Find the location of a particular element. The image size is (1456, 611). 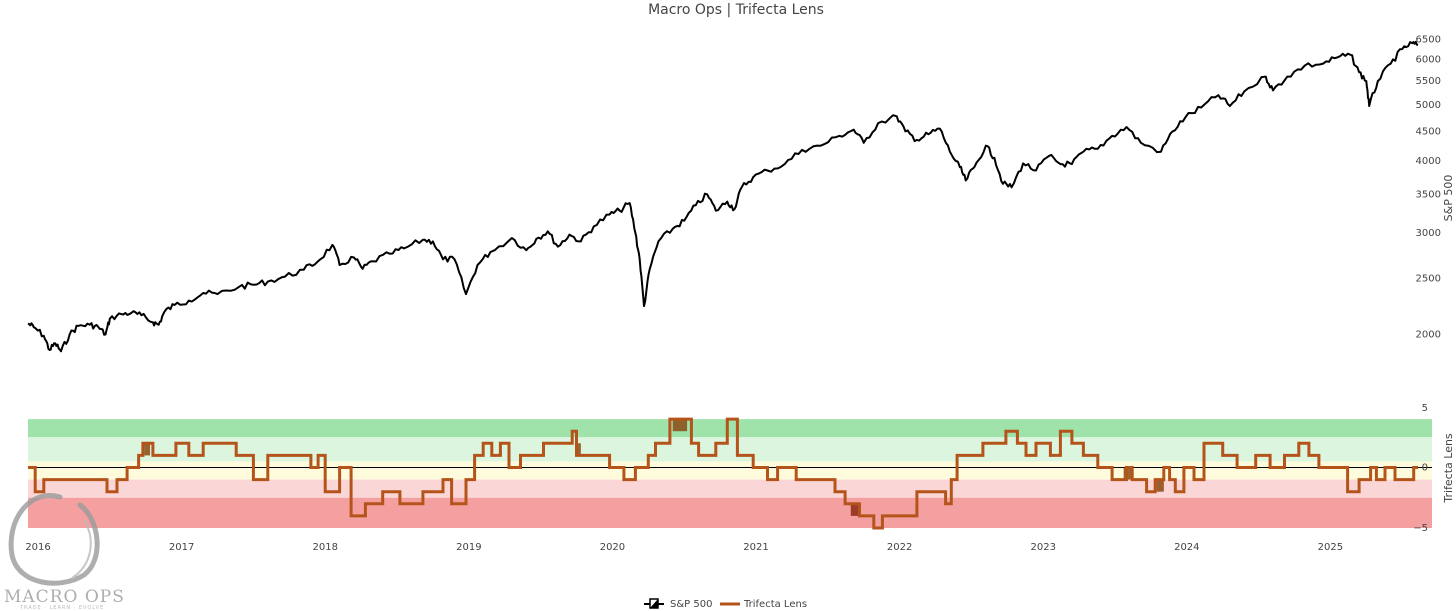

chart-title: Macro Ops | Trifecta Lens is located at coordinates (736, 10).